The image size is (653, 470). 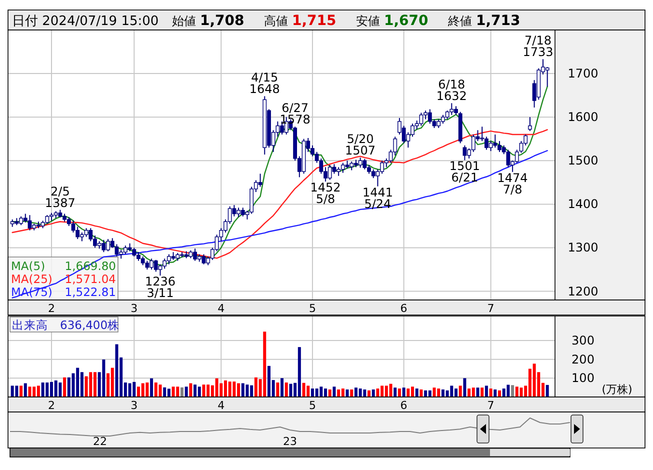 I want to click on x-tick-label: 4, so click(x=221, y=405).